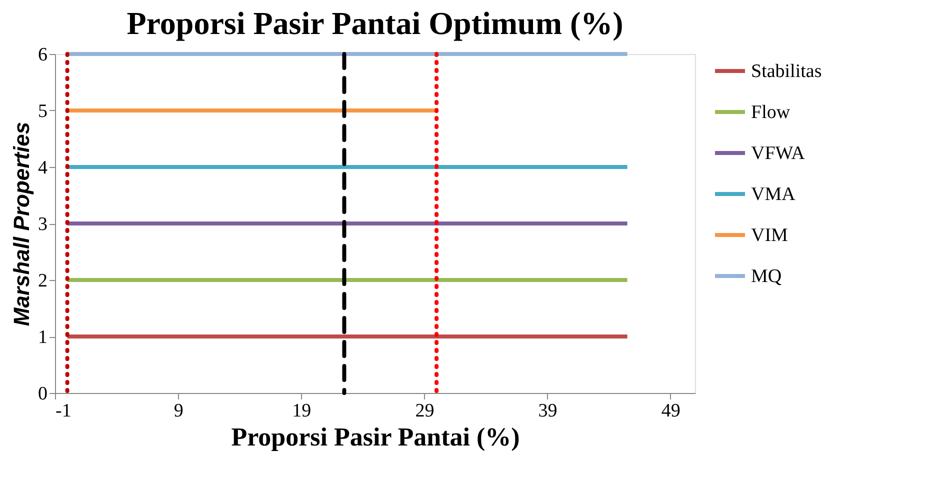 Image resolution: width=941 pixels, height=504 pixels. I want to click on x-tick-label: 39, so click(548, 411).